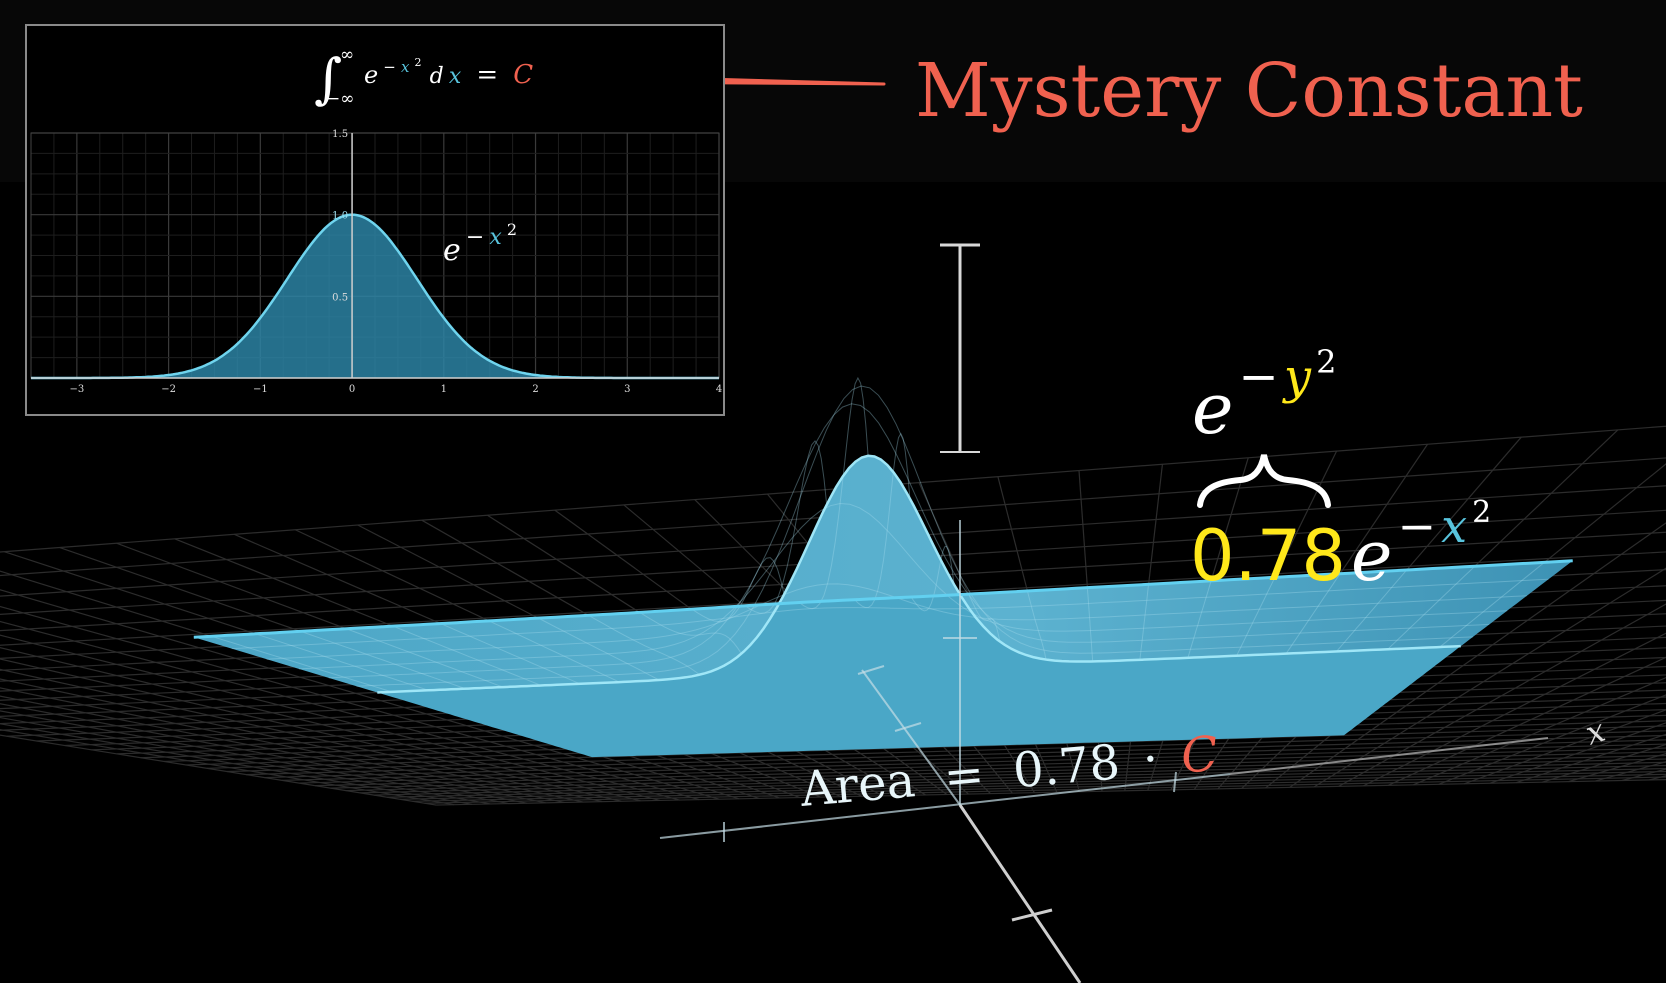 Image resolution: width=1666 pixels, height=983 pixels. I want to click on inset-curve-label: e − x 2, so click(480, 244).